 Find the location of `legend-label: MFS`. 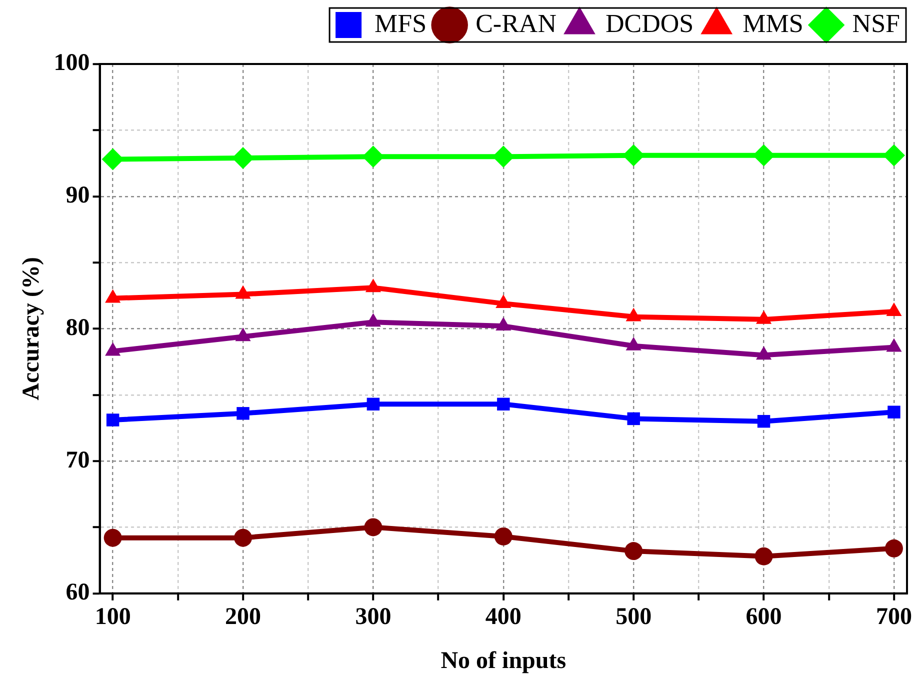

legend-label: MFS is located at coordinates (400, 23).